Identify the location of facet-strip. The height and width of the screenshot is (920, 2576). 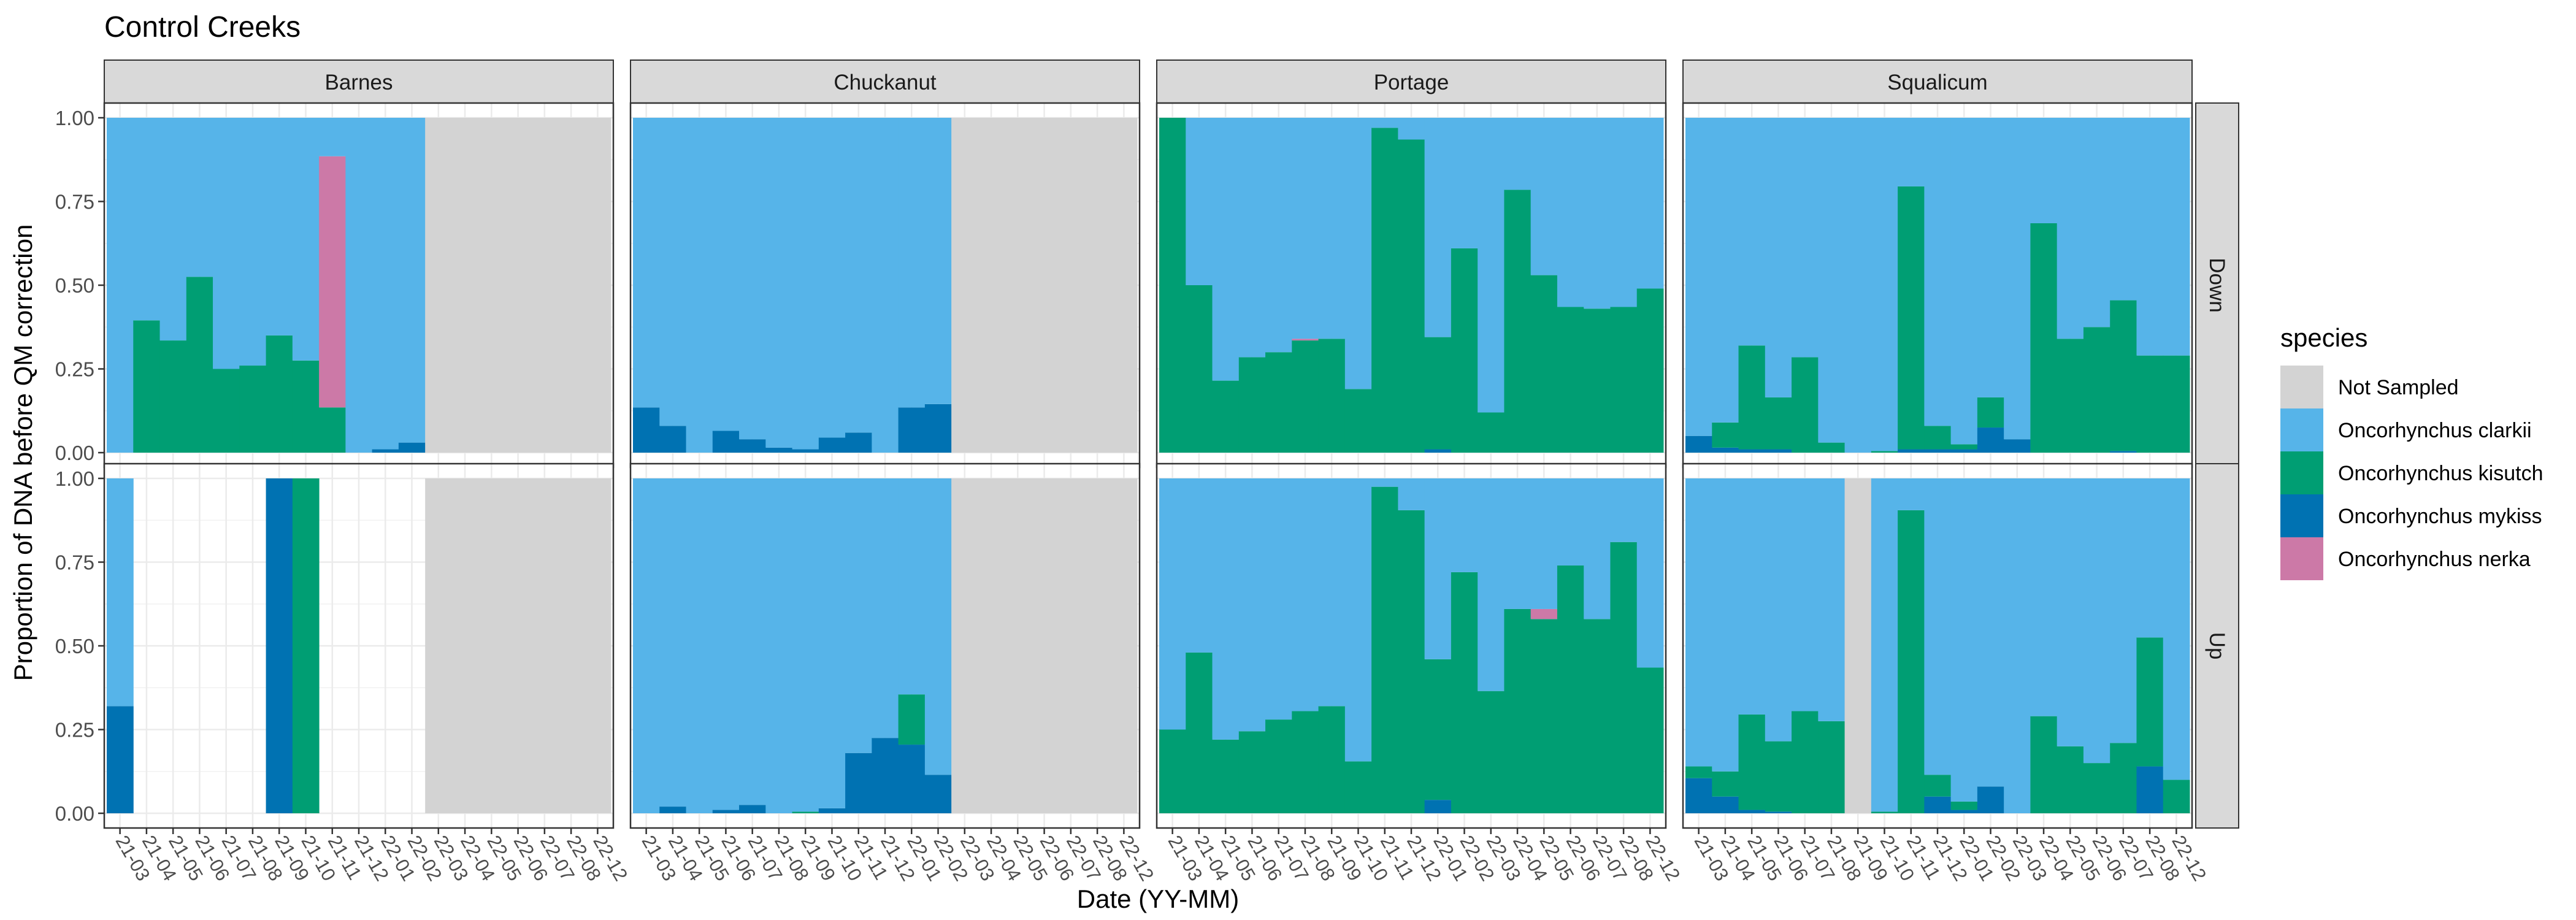
(1411, 81).